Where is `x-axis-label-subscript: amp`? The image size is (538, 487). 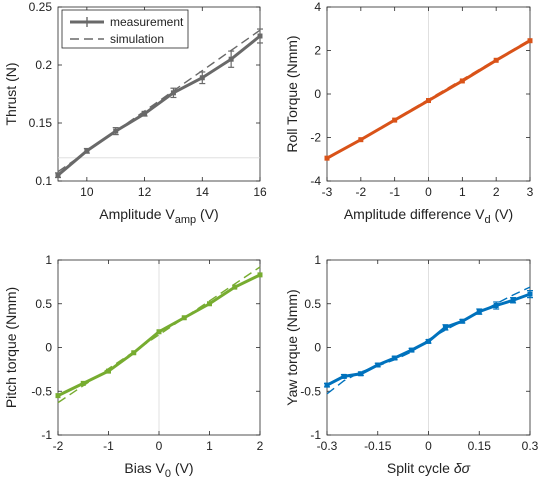 x-axis-label-subscript: amp is located at coordinates (185, 220).